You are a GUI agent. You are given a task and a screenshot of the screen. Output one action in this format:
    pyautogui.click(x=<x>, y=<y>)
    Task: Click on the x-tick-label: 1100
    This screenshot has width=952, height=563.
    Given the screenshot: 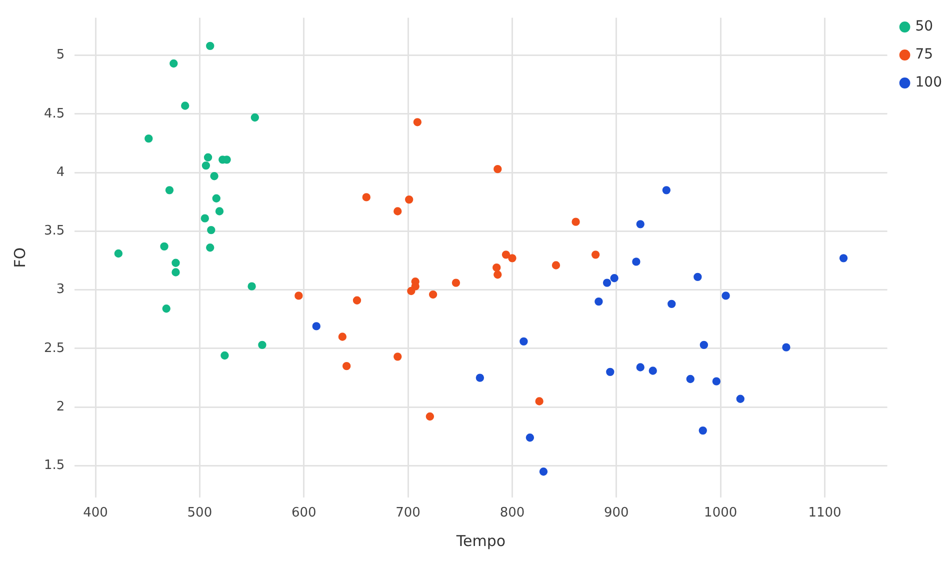 What is the action you would take?
    pyautogui.click(x=825, y=513)
    